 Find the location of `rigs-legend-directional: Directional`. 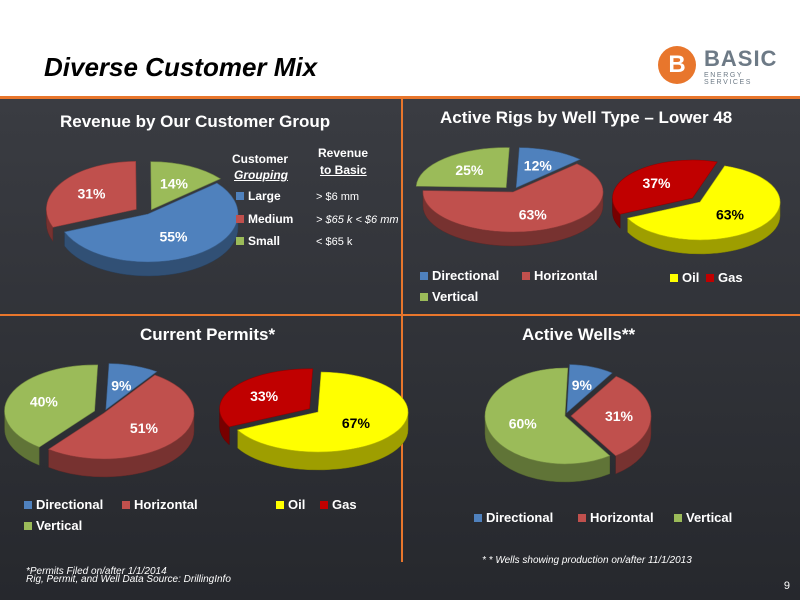

rigs-legend-directional: Directional is located at coordinates (459, 275).